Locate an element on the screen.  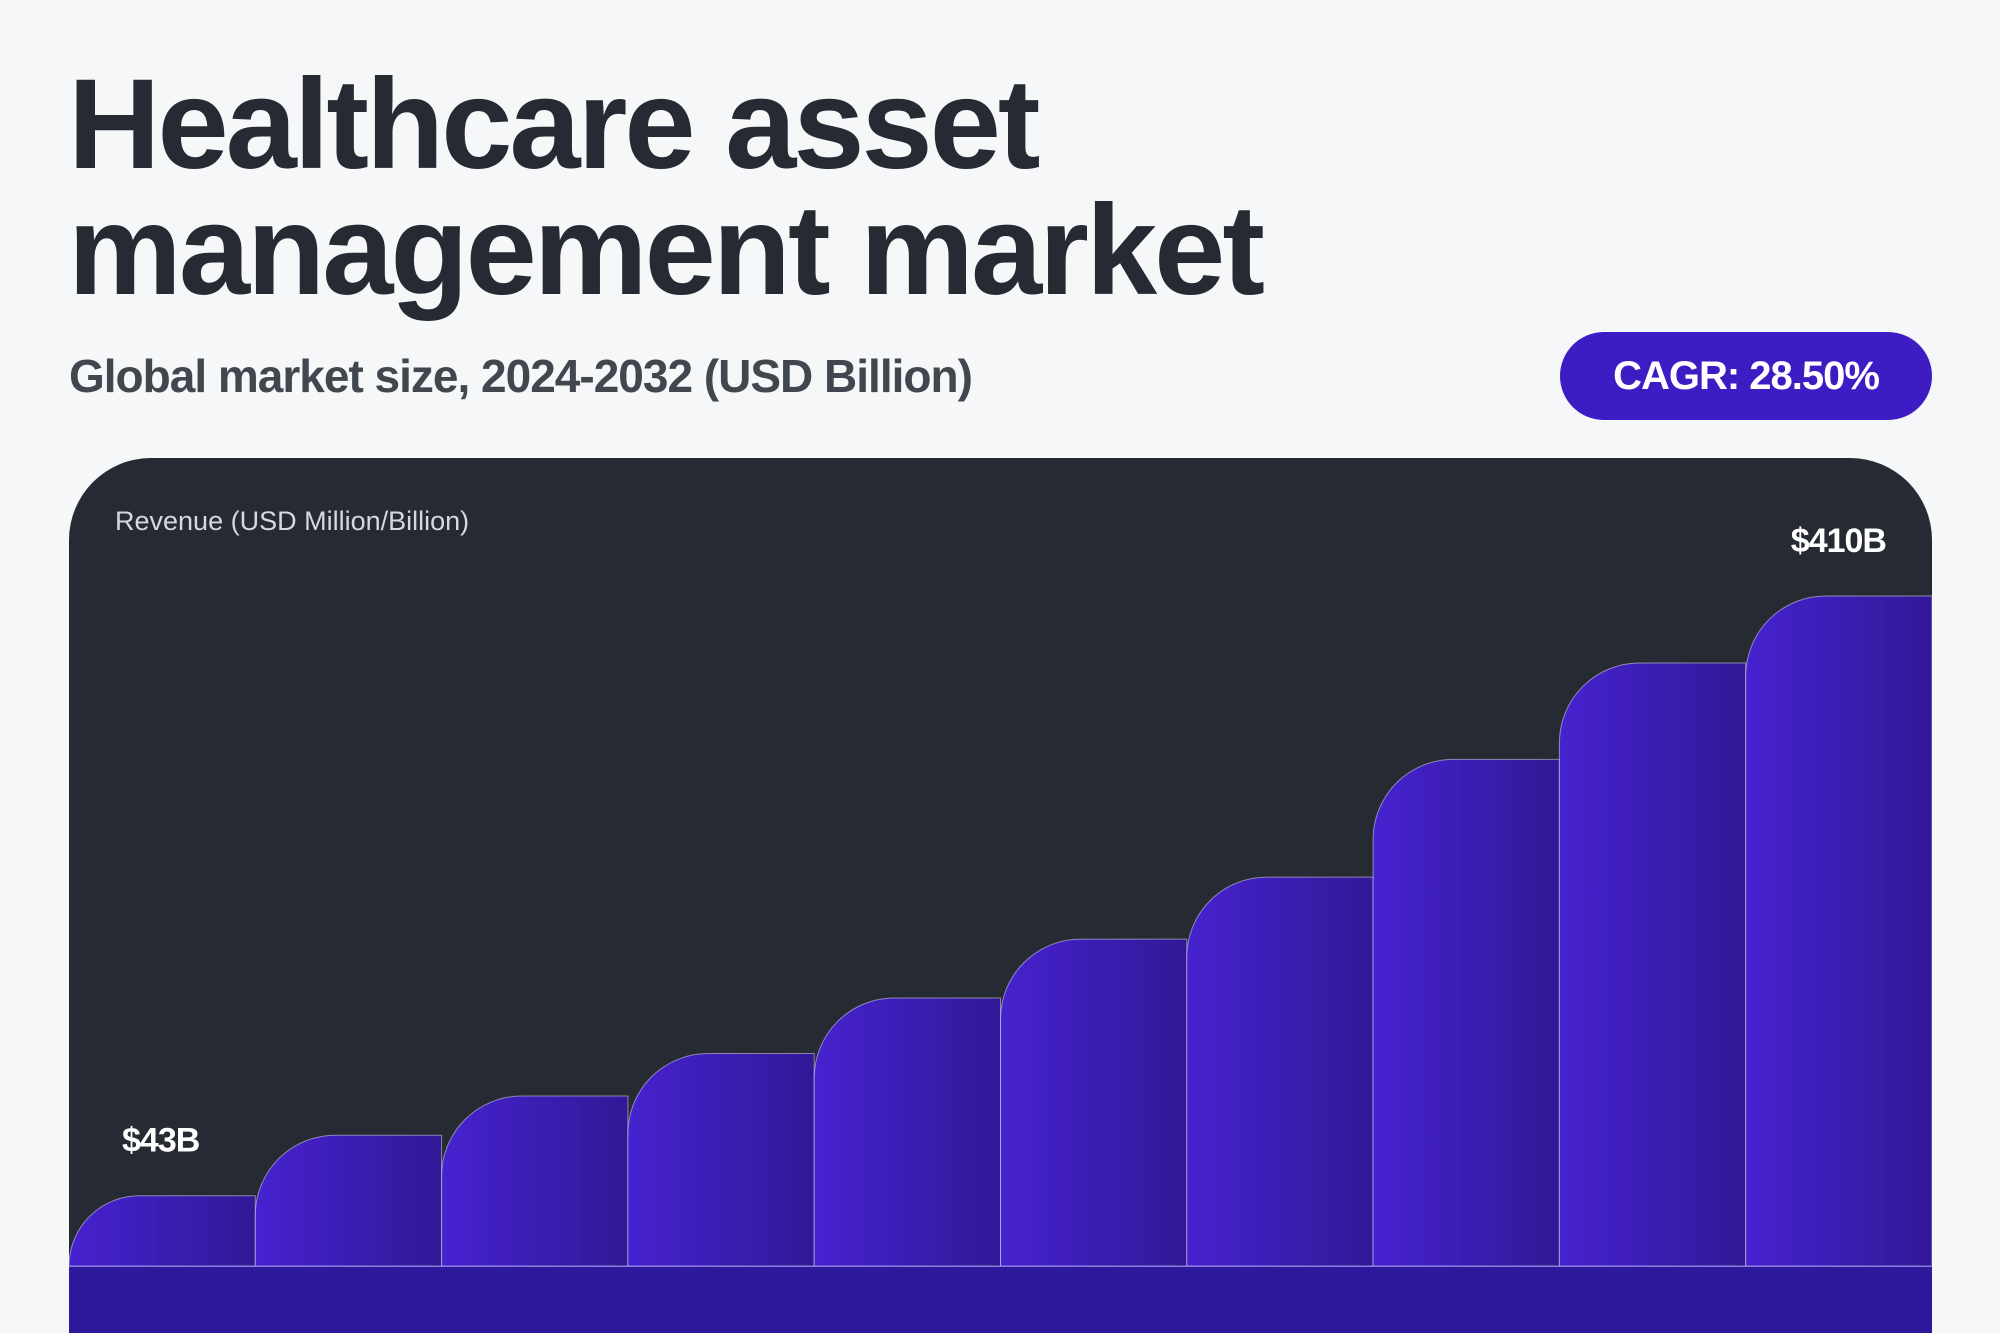
title-line-2: management market is located at coordinates (666, 250).